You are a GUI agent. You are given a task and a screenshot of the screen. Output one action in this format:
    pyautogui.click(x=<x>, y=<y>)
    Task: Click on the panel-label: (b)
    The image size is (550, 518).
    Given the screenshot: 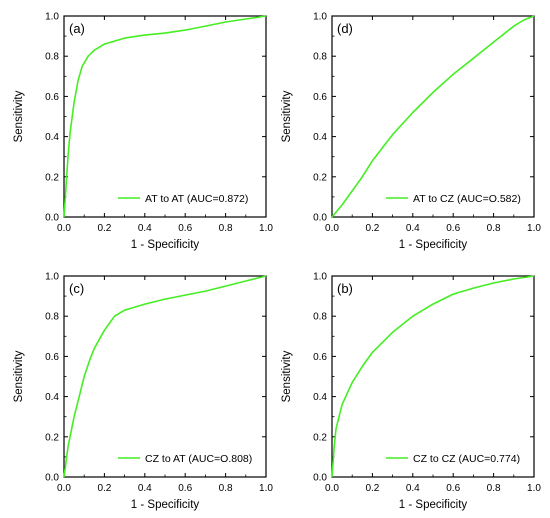 What is the action you would take?
    pyautogui.click(x=345, y=288)
    